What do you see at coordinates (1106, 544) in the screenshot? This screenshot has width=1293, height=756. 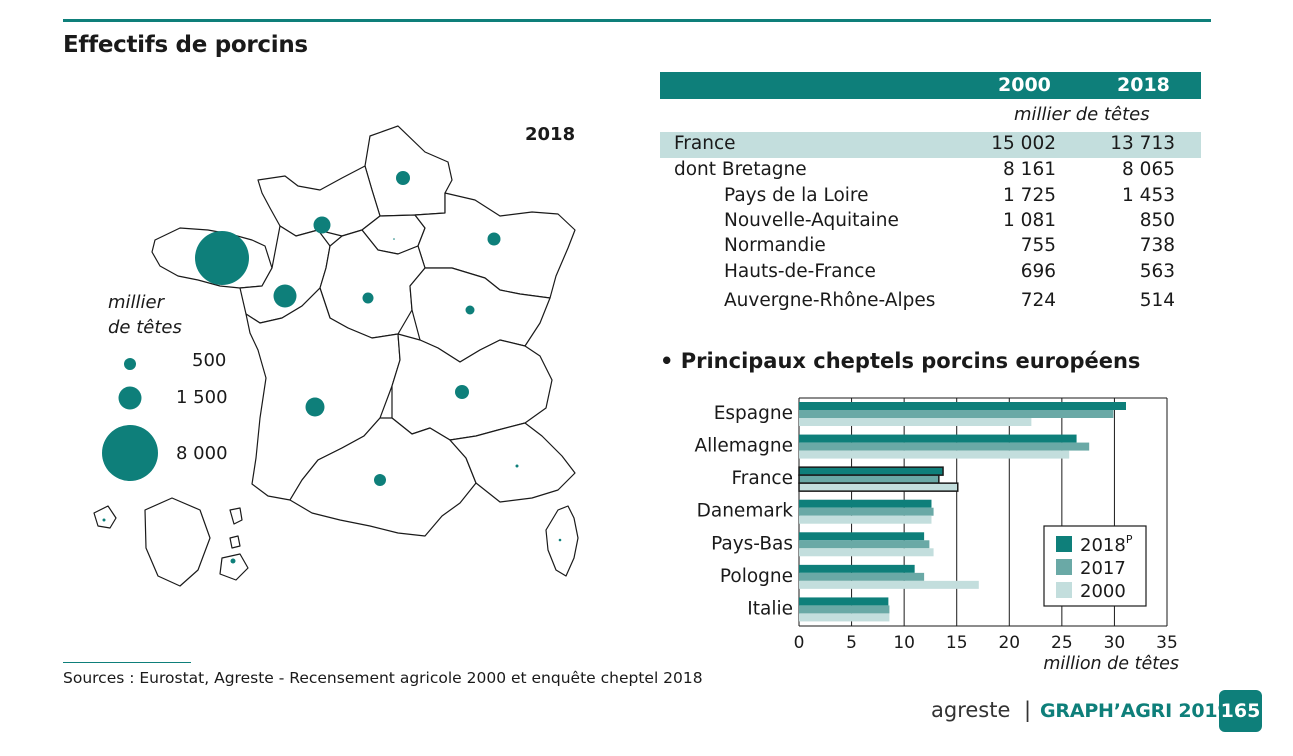 I see `legend-label-2018: 2018P` at bounding box center [1106, 544].